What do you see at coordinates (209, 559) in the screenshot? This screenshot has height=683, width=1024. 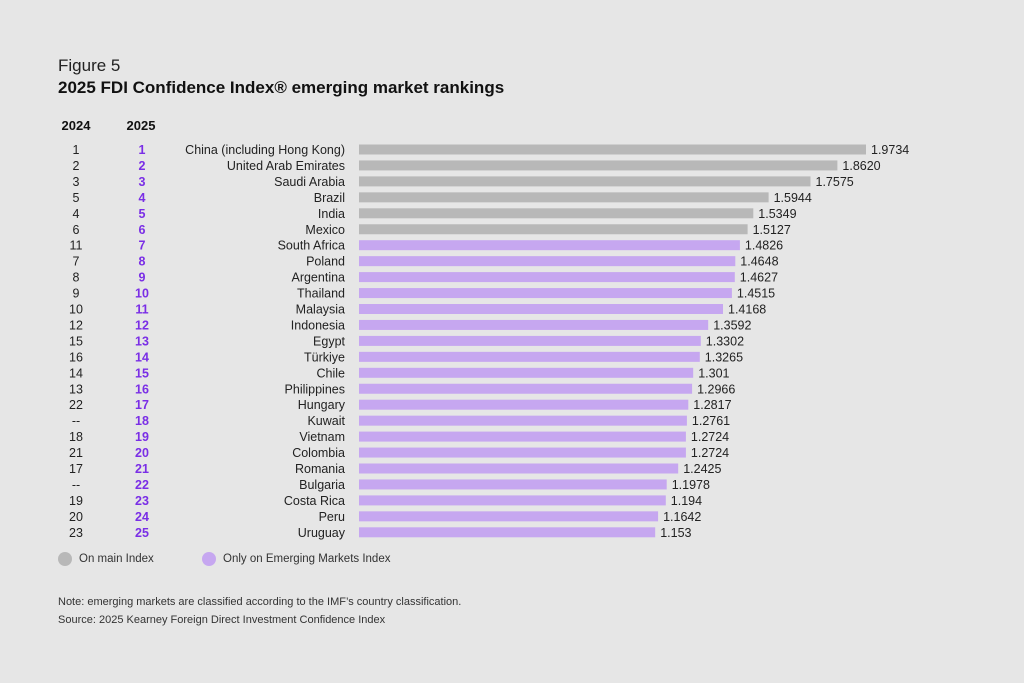 I see `legend-emerging-swatch` at bounding box center [209, 559].